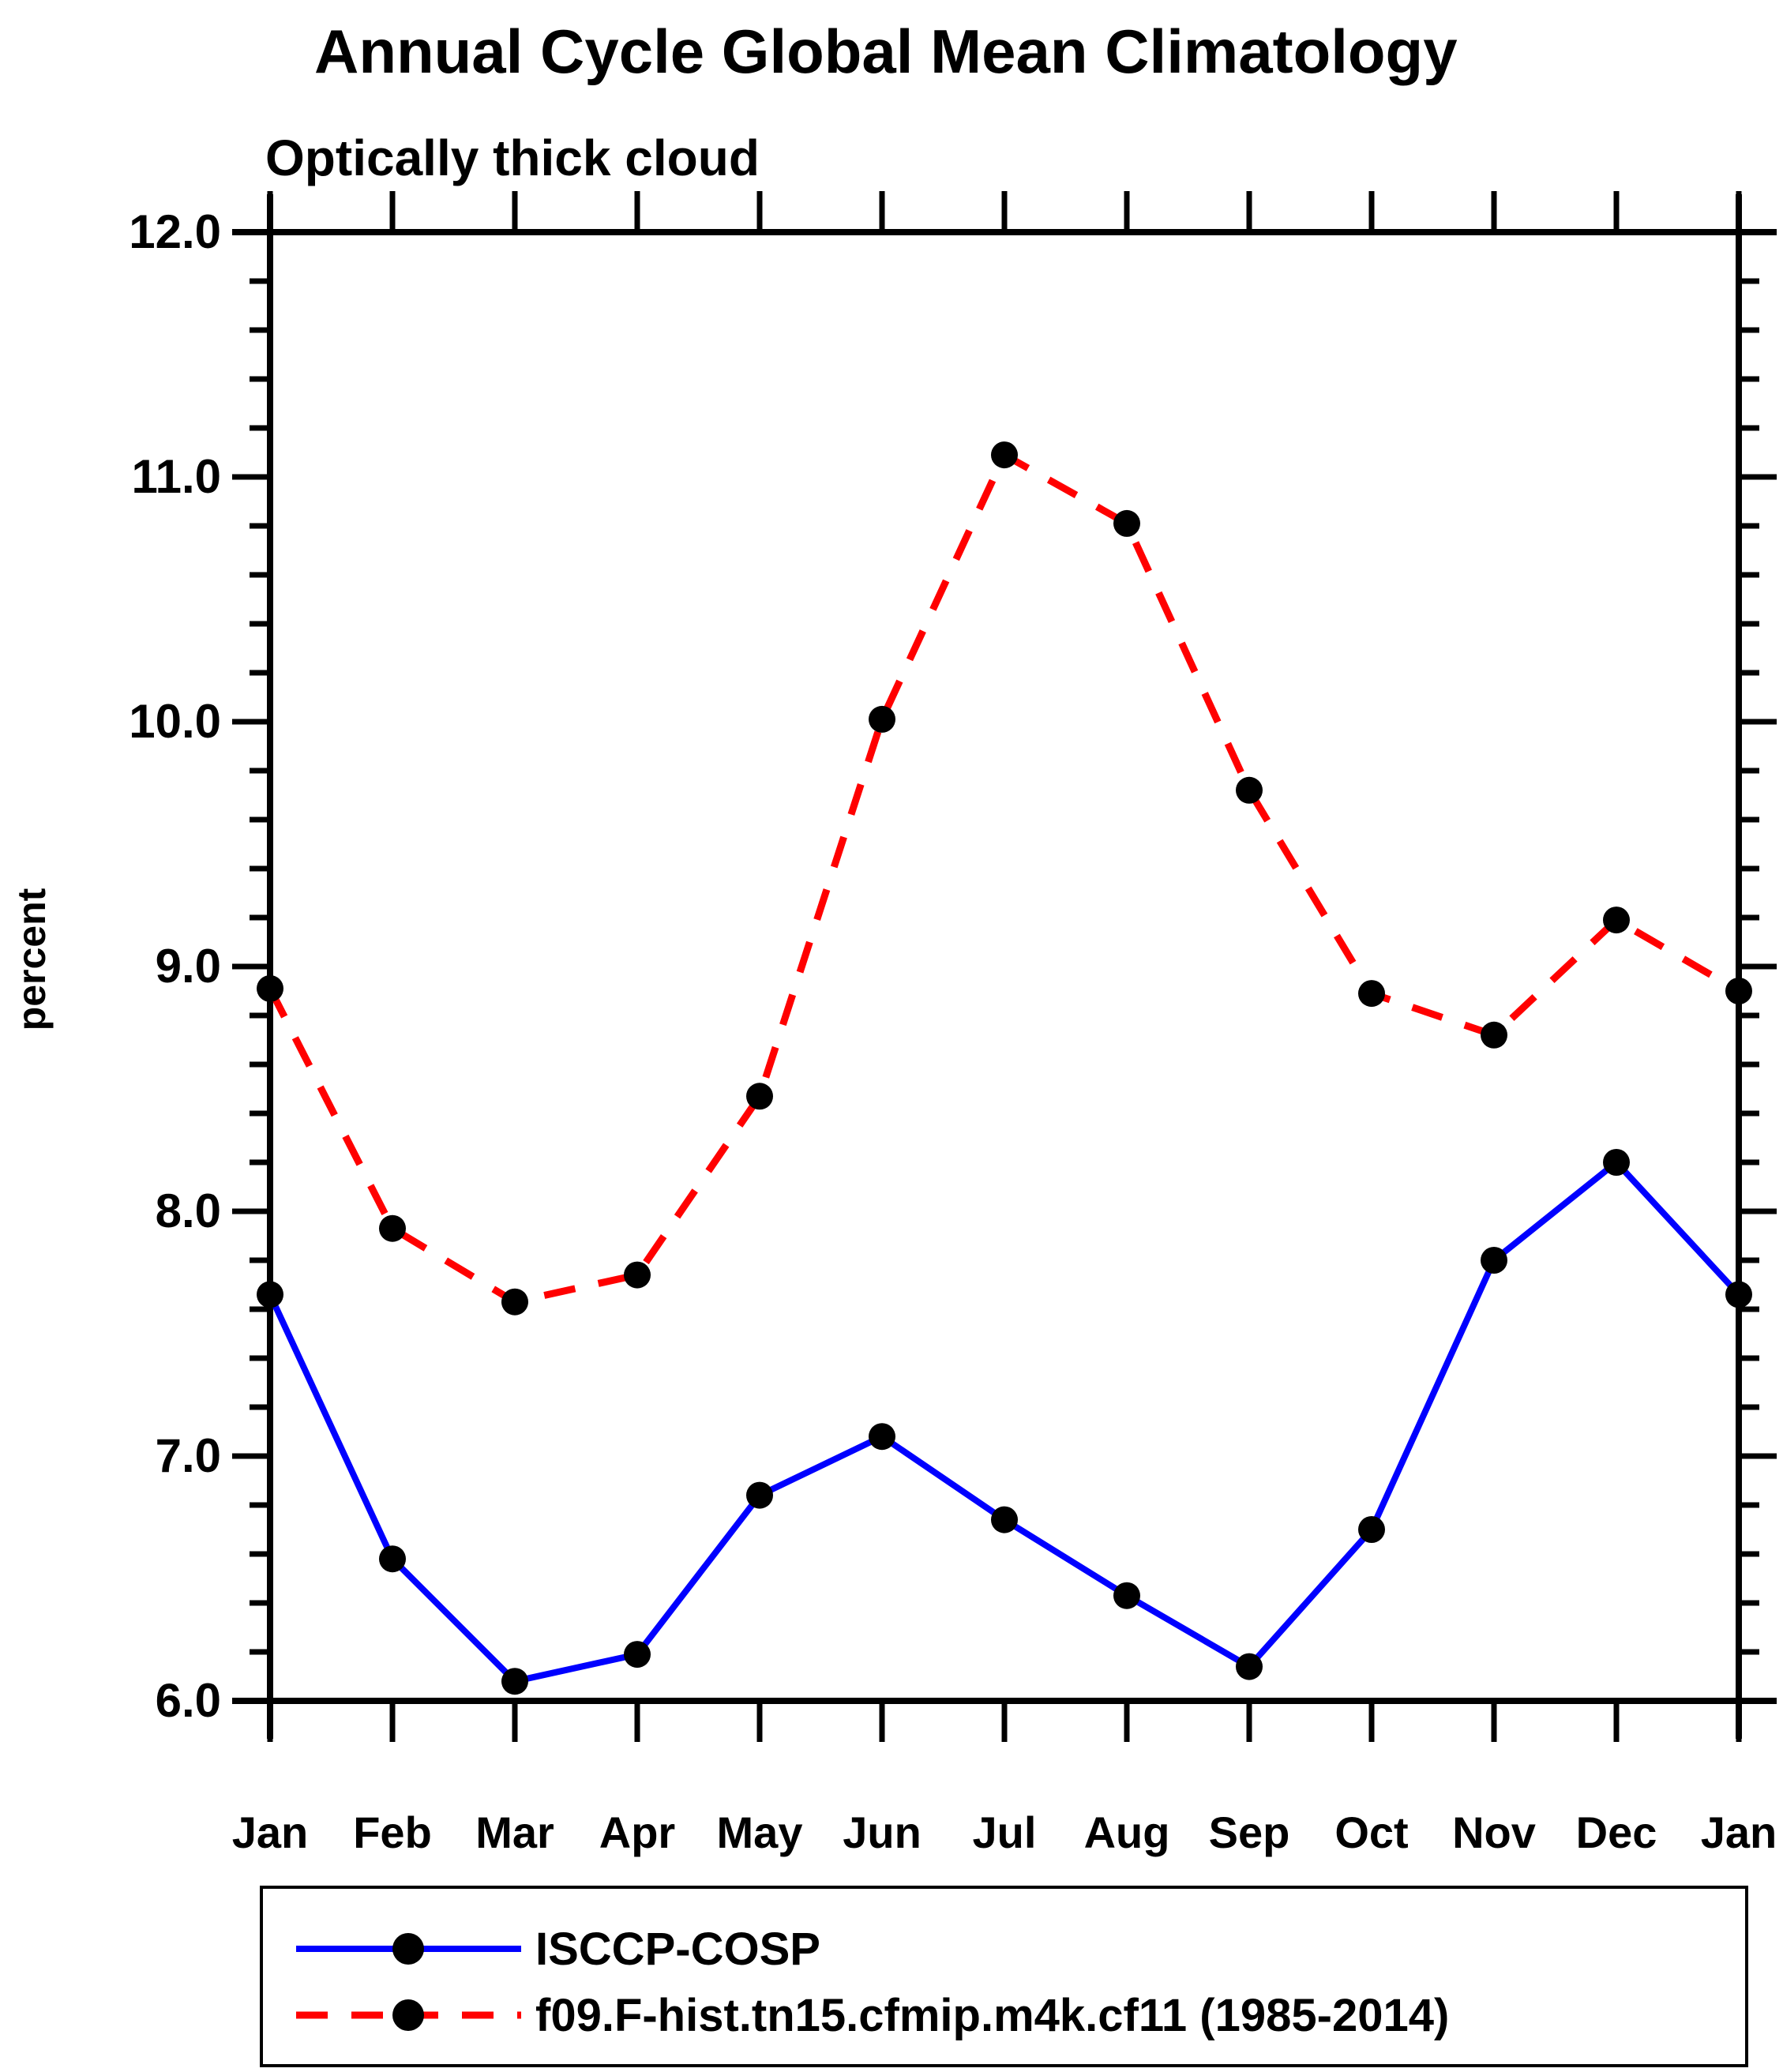 The image size is (1783, 2072). What do you see at coordinates (637, 1832) in the screenshot?
I see `x-tick-label: Apr` at bounding box center [637, 1832].